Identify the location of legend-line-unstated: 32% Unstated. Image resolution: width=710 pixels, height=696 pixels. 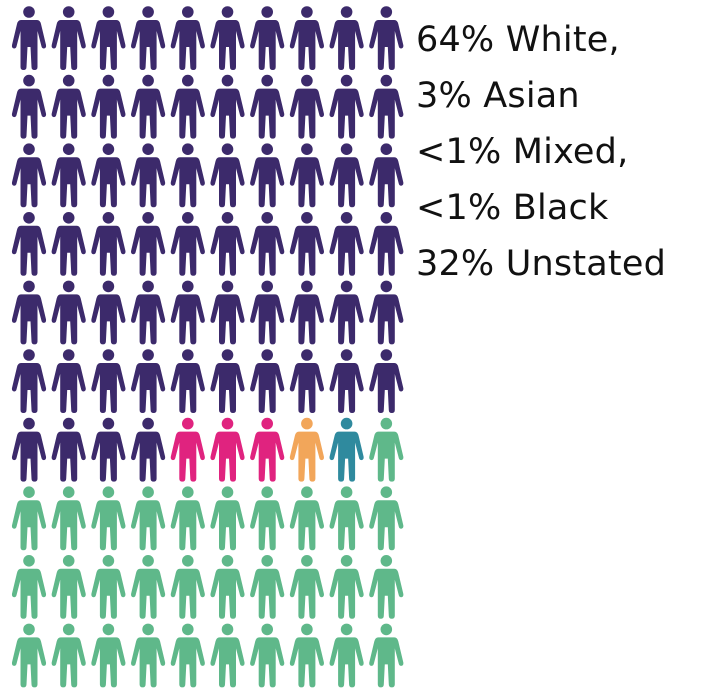
(541, 264).